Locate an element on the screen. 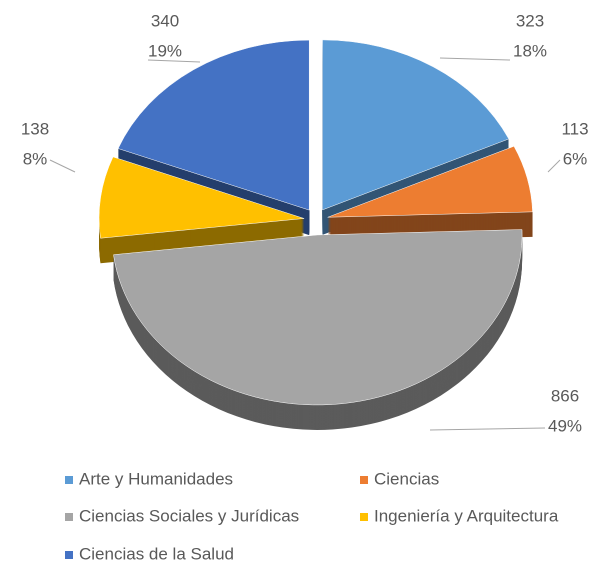 This screenshot has width=616, height=569. data-label-value: 866 is located at coordinates (565, 395).